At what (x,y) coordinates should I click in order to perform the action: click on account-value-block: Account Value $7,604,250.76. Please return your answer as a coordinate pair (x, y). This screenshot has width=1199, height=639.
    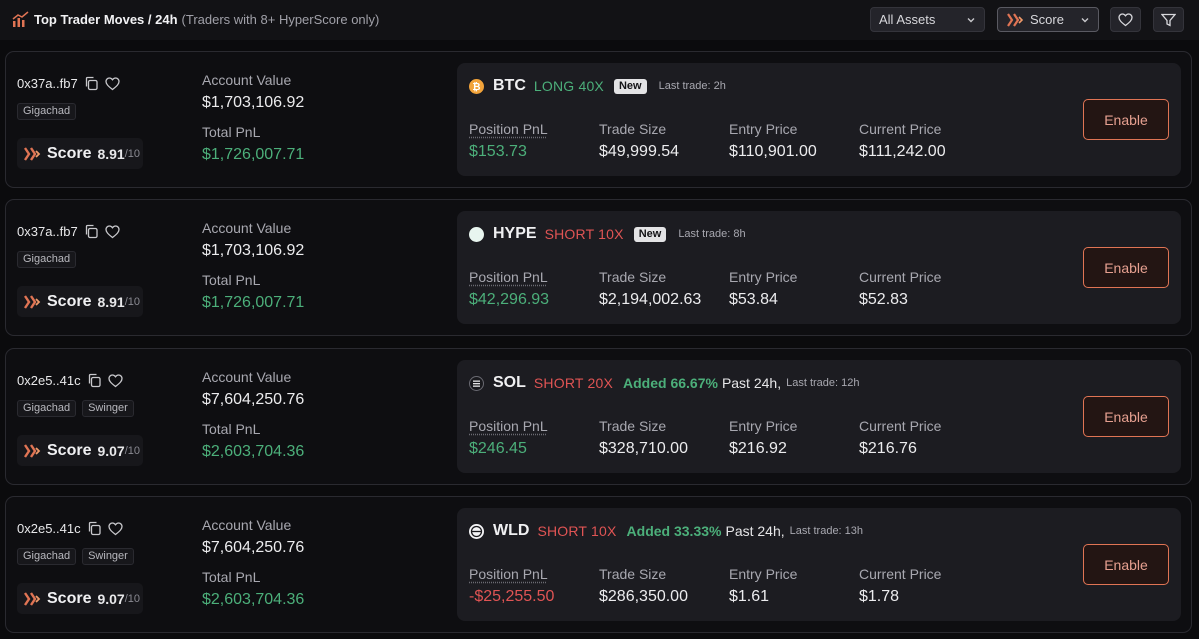
    Looking at the image, I should click on (253, 537).